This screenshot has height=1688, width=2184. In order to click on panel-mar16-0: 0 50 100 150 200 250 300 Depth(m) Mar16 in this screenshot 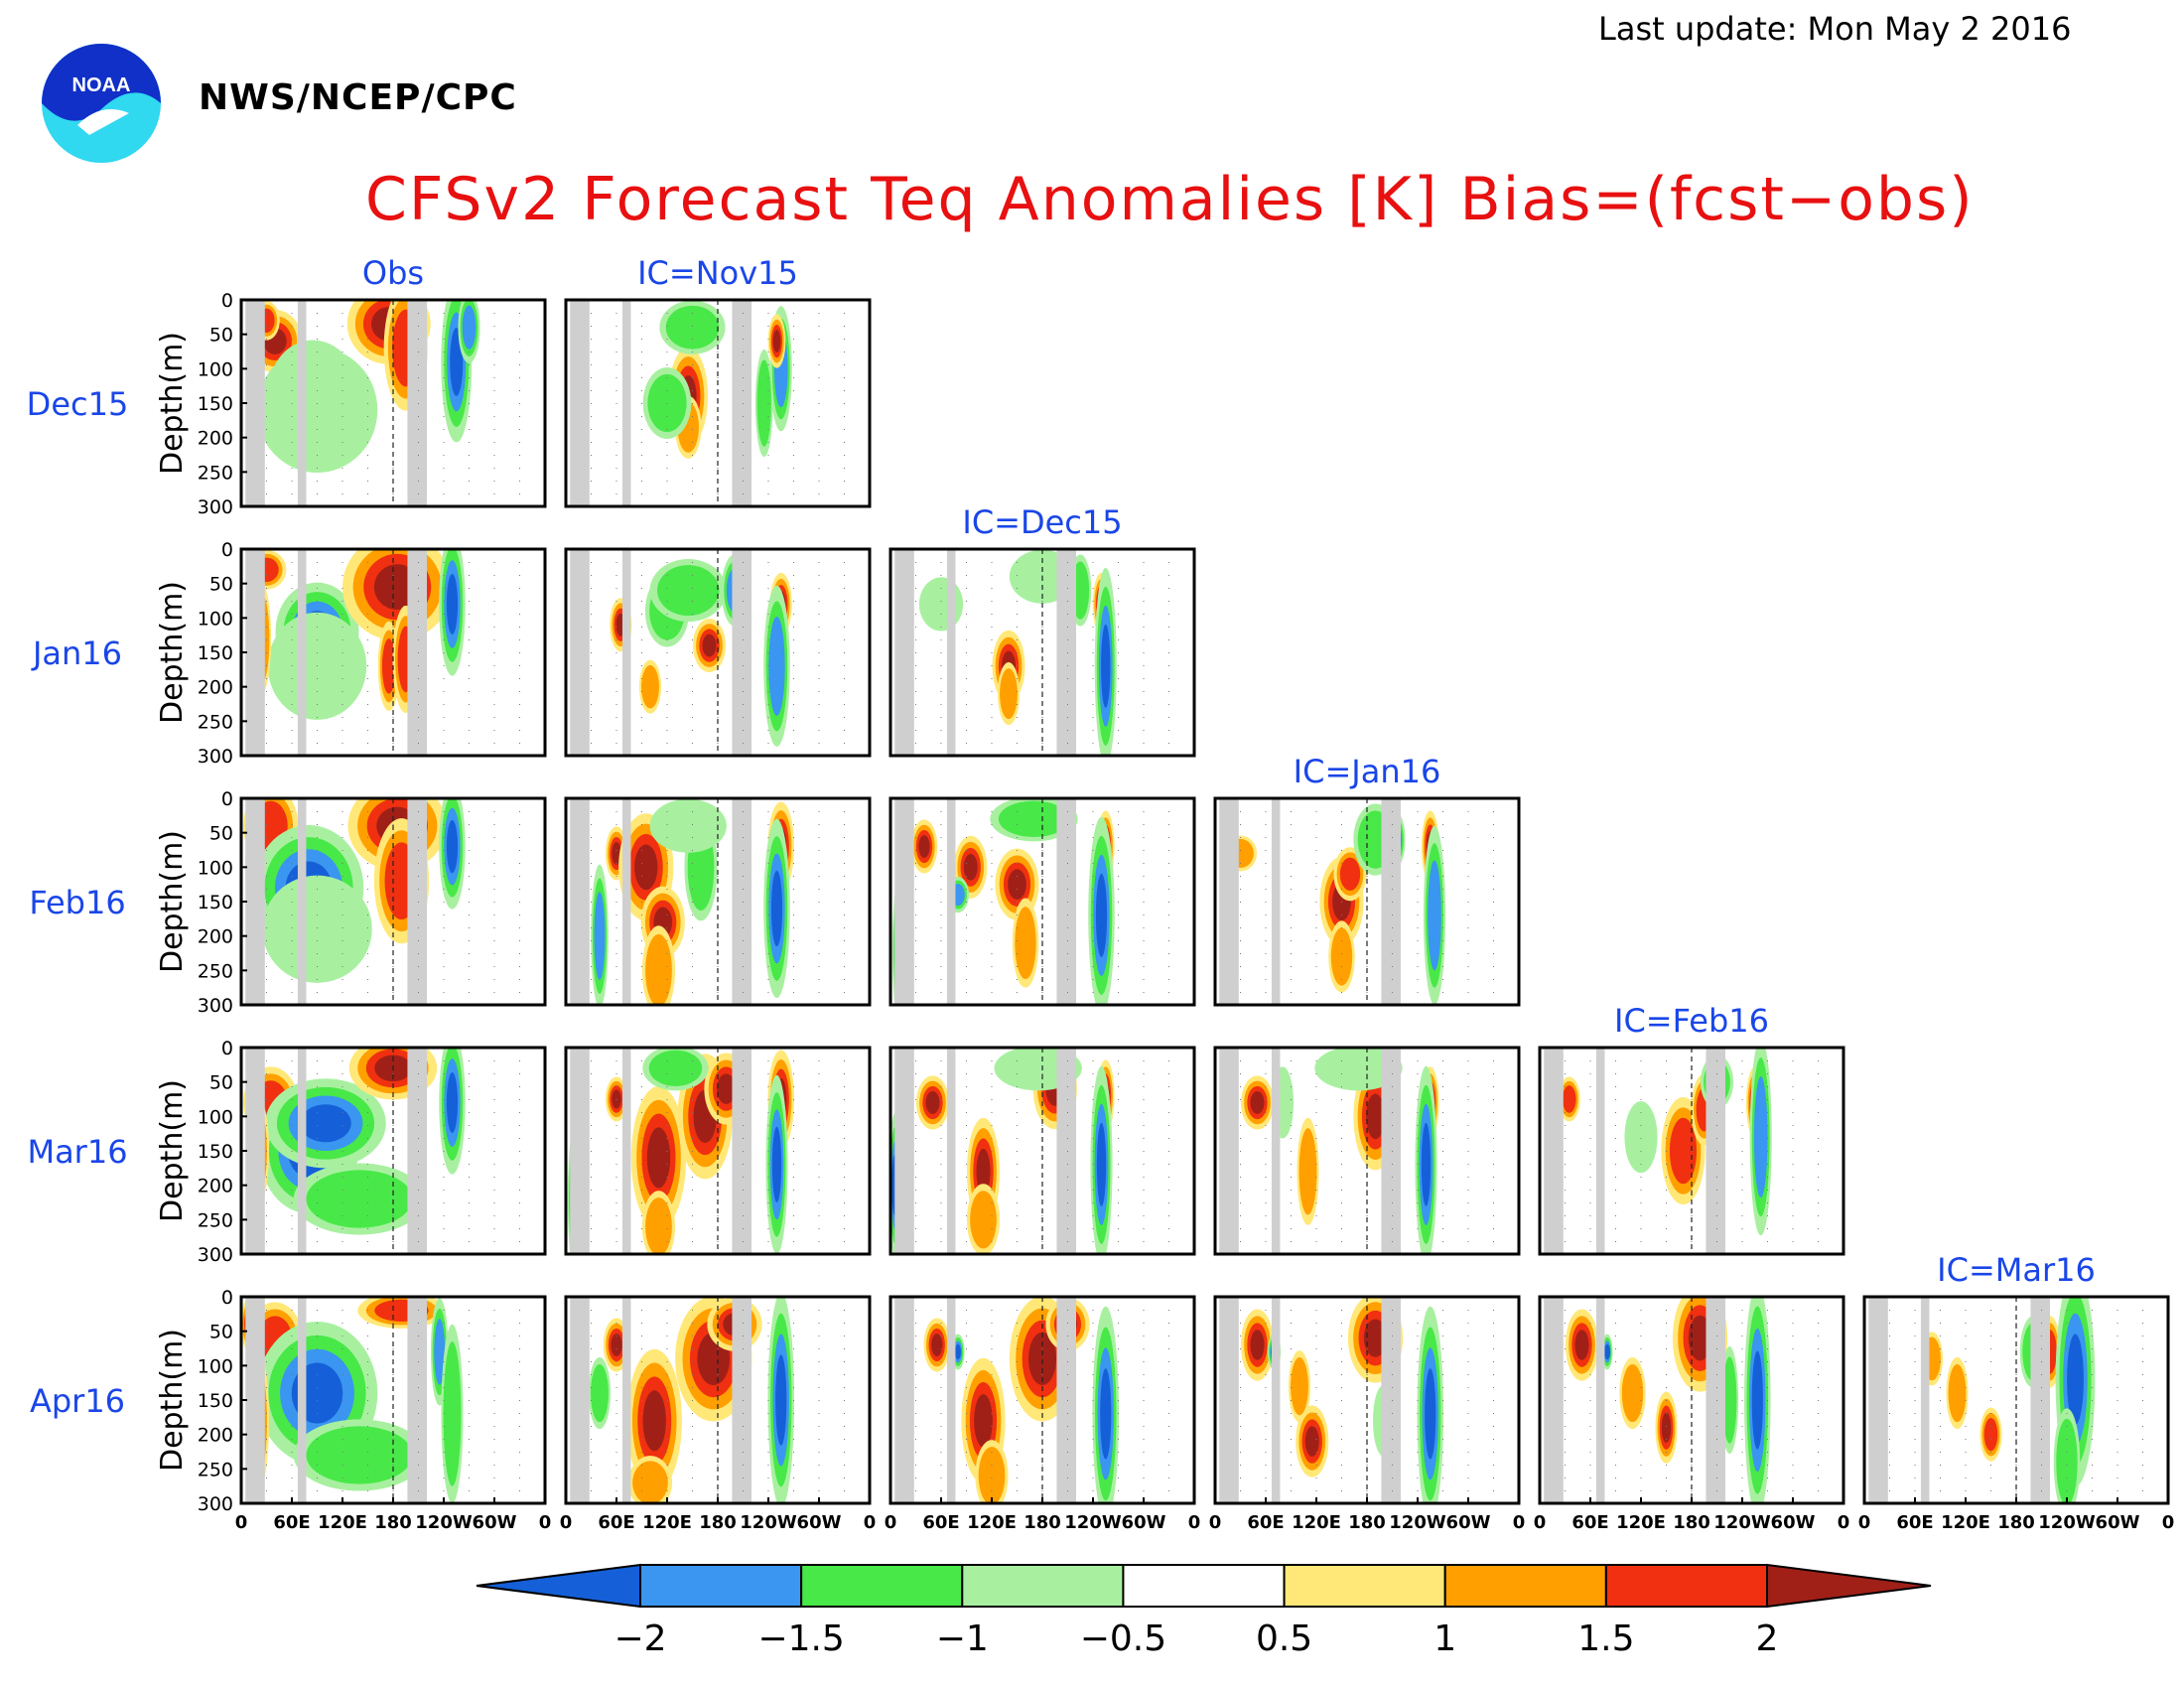, I will do `click(287, 1152)`.